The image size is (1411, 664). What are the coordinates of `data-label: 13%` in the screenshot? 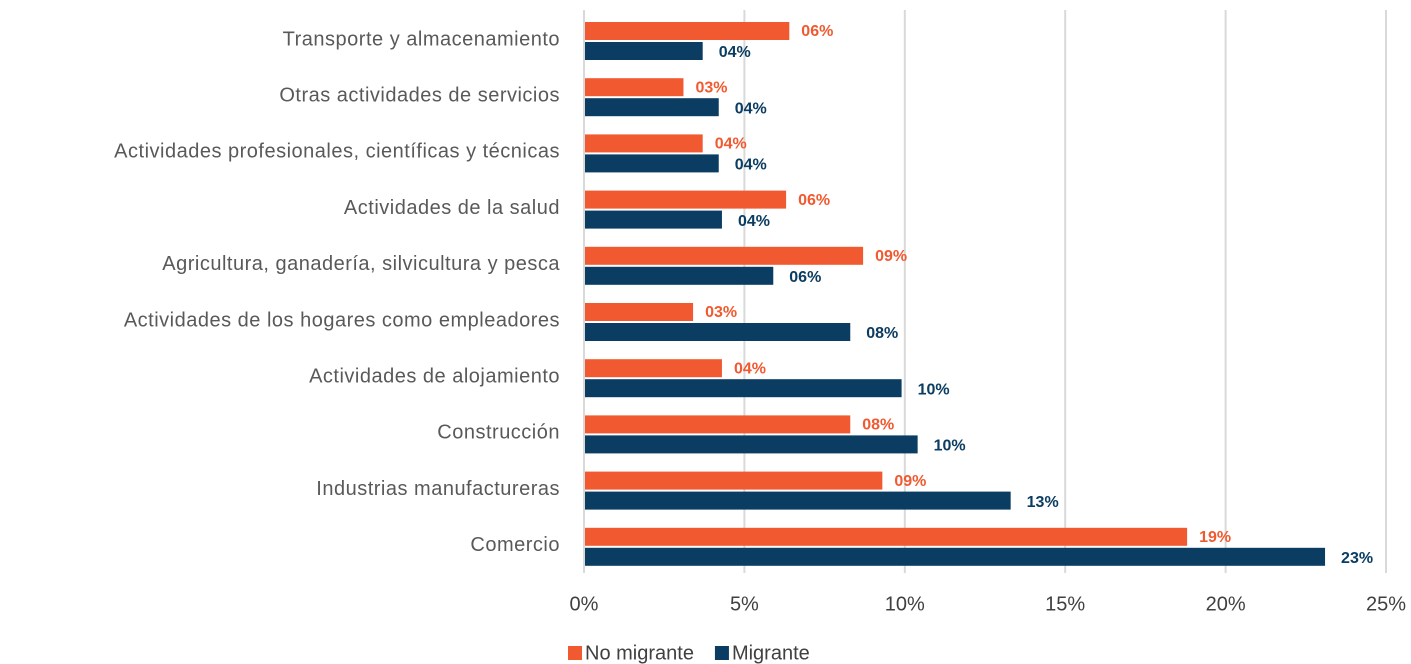 It's located at (1043, 502).